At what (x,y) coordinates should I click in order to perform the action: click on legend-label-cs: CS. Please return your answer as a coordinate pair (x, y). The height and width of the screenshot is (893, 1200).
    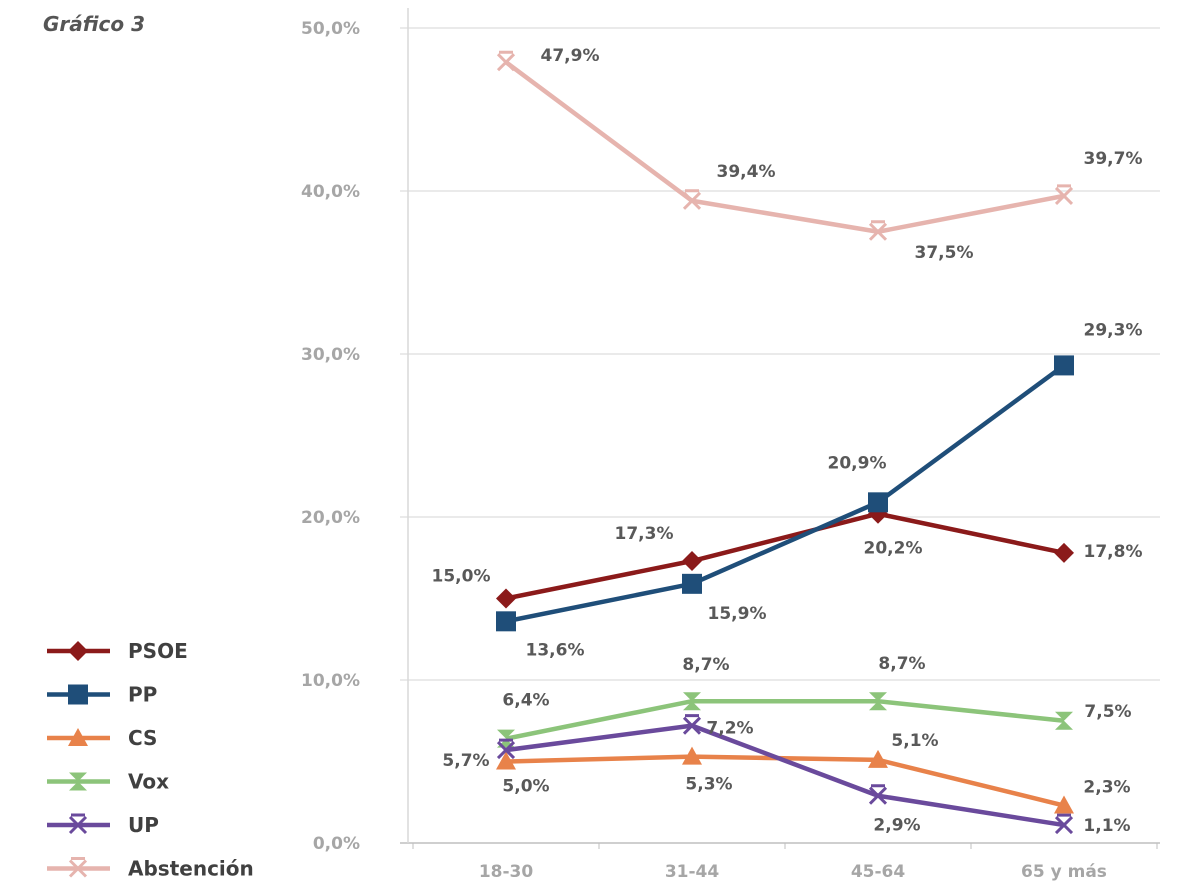
    Looking at the image, I should click on (142, 738).